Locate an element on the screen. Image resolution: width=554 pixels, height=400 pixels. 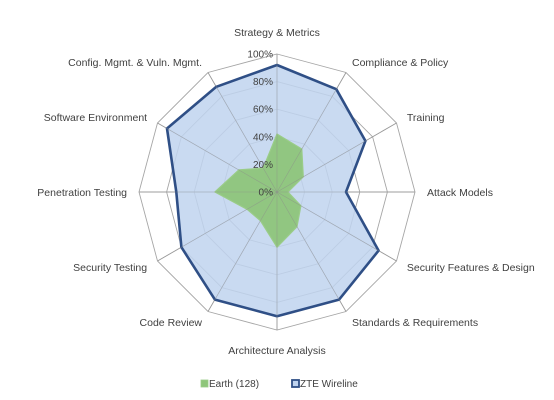
category-label: Config. Mgmt. & Vuln. Mgmt. is located at coordinates (135, 63).